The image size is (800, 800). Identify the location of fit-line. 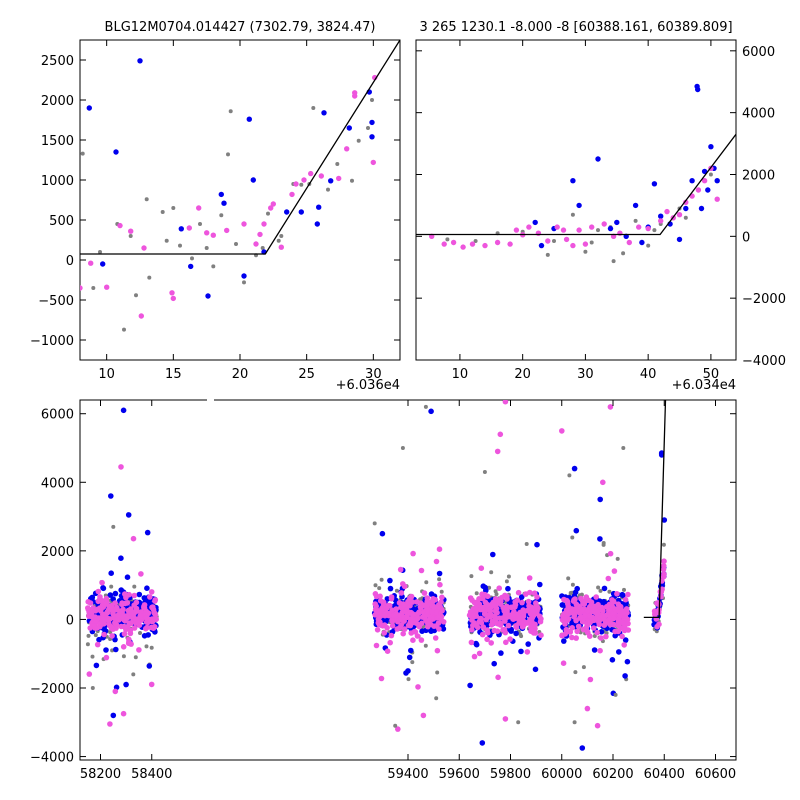
(655, 509).